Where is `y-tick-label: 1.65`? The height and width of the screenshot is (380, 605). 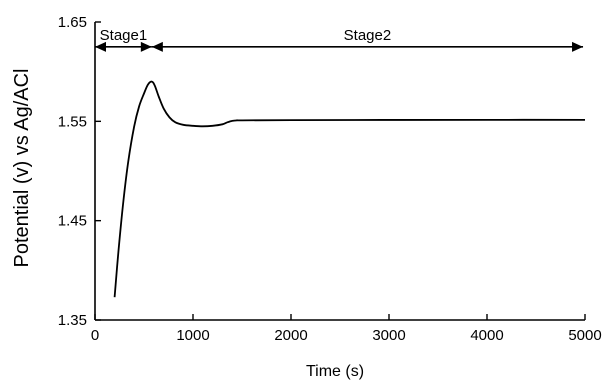
y-tick-label: 1.65 is located at coordinates (72, 22).